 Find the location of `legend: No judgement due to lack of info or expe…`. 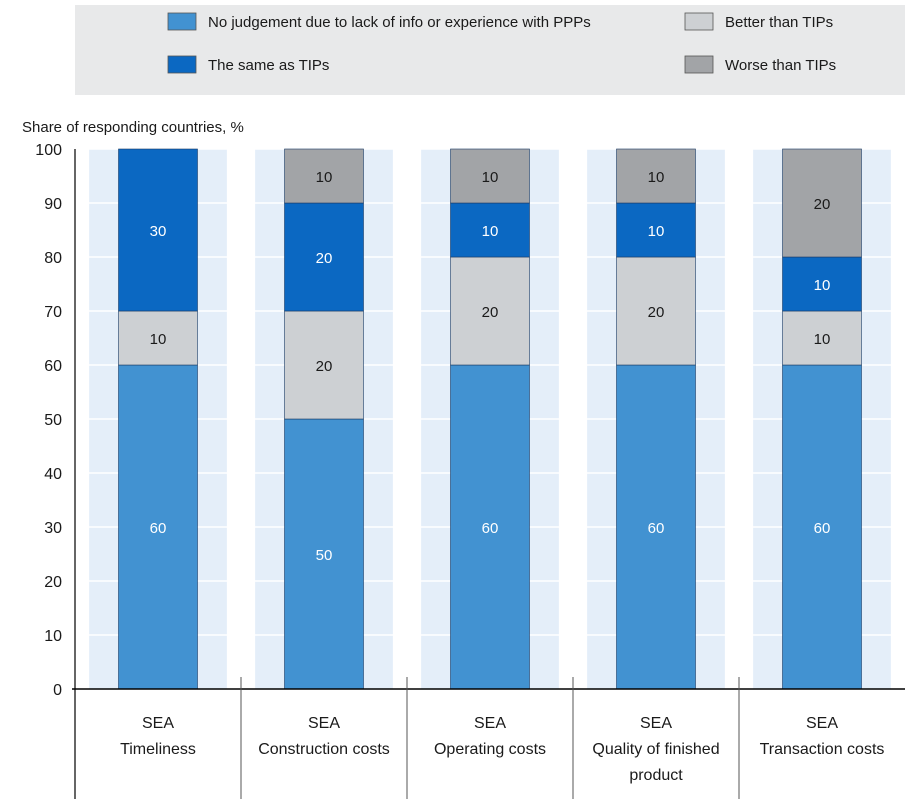

legend: No judgement due to lack of info or expe… is located at coordinates (501, 43).